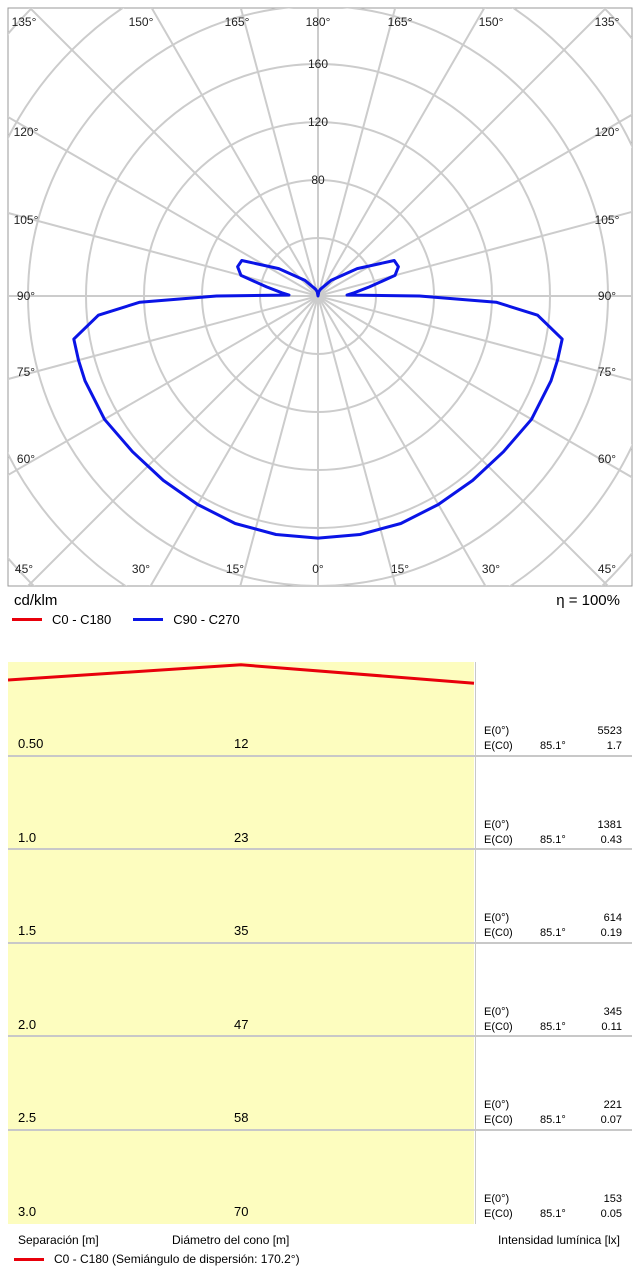  What do you see at coordinates (241, 837) in the screenshot?
I see `diameter-value: 23` at bounding box center [241, 837].